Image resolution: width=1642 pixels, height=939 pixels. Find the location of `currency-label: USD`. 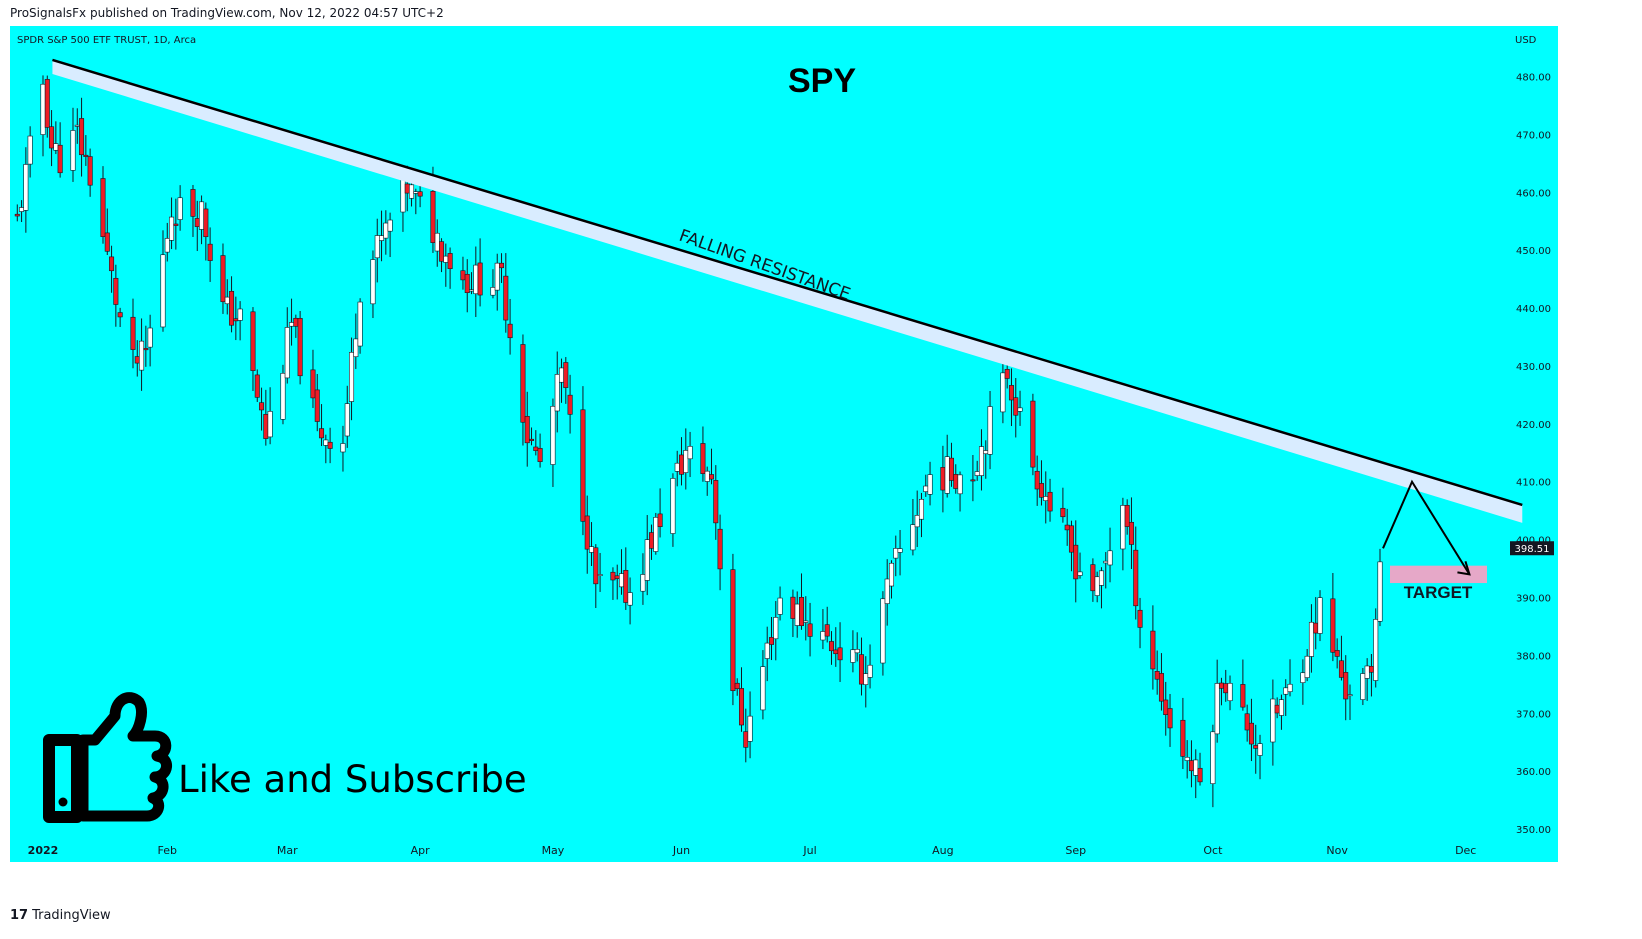

currency-label: USD is located at coordinates (1526, 40).